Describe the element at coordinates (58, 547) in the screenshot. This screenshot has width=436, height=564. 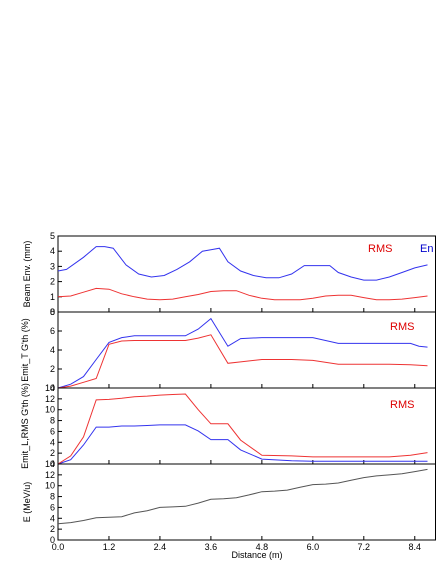
I see `x-tick-label: 0.0` at that location.